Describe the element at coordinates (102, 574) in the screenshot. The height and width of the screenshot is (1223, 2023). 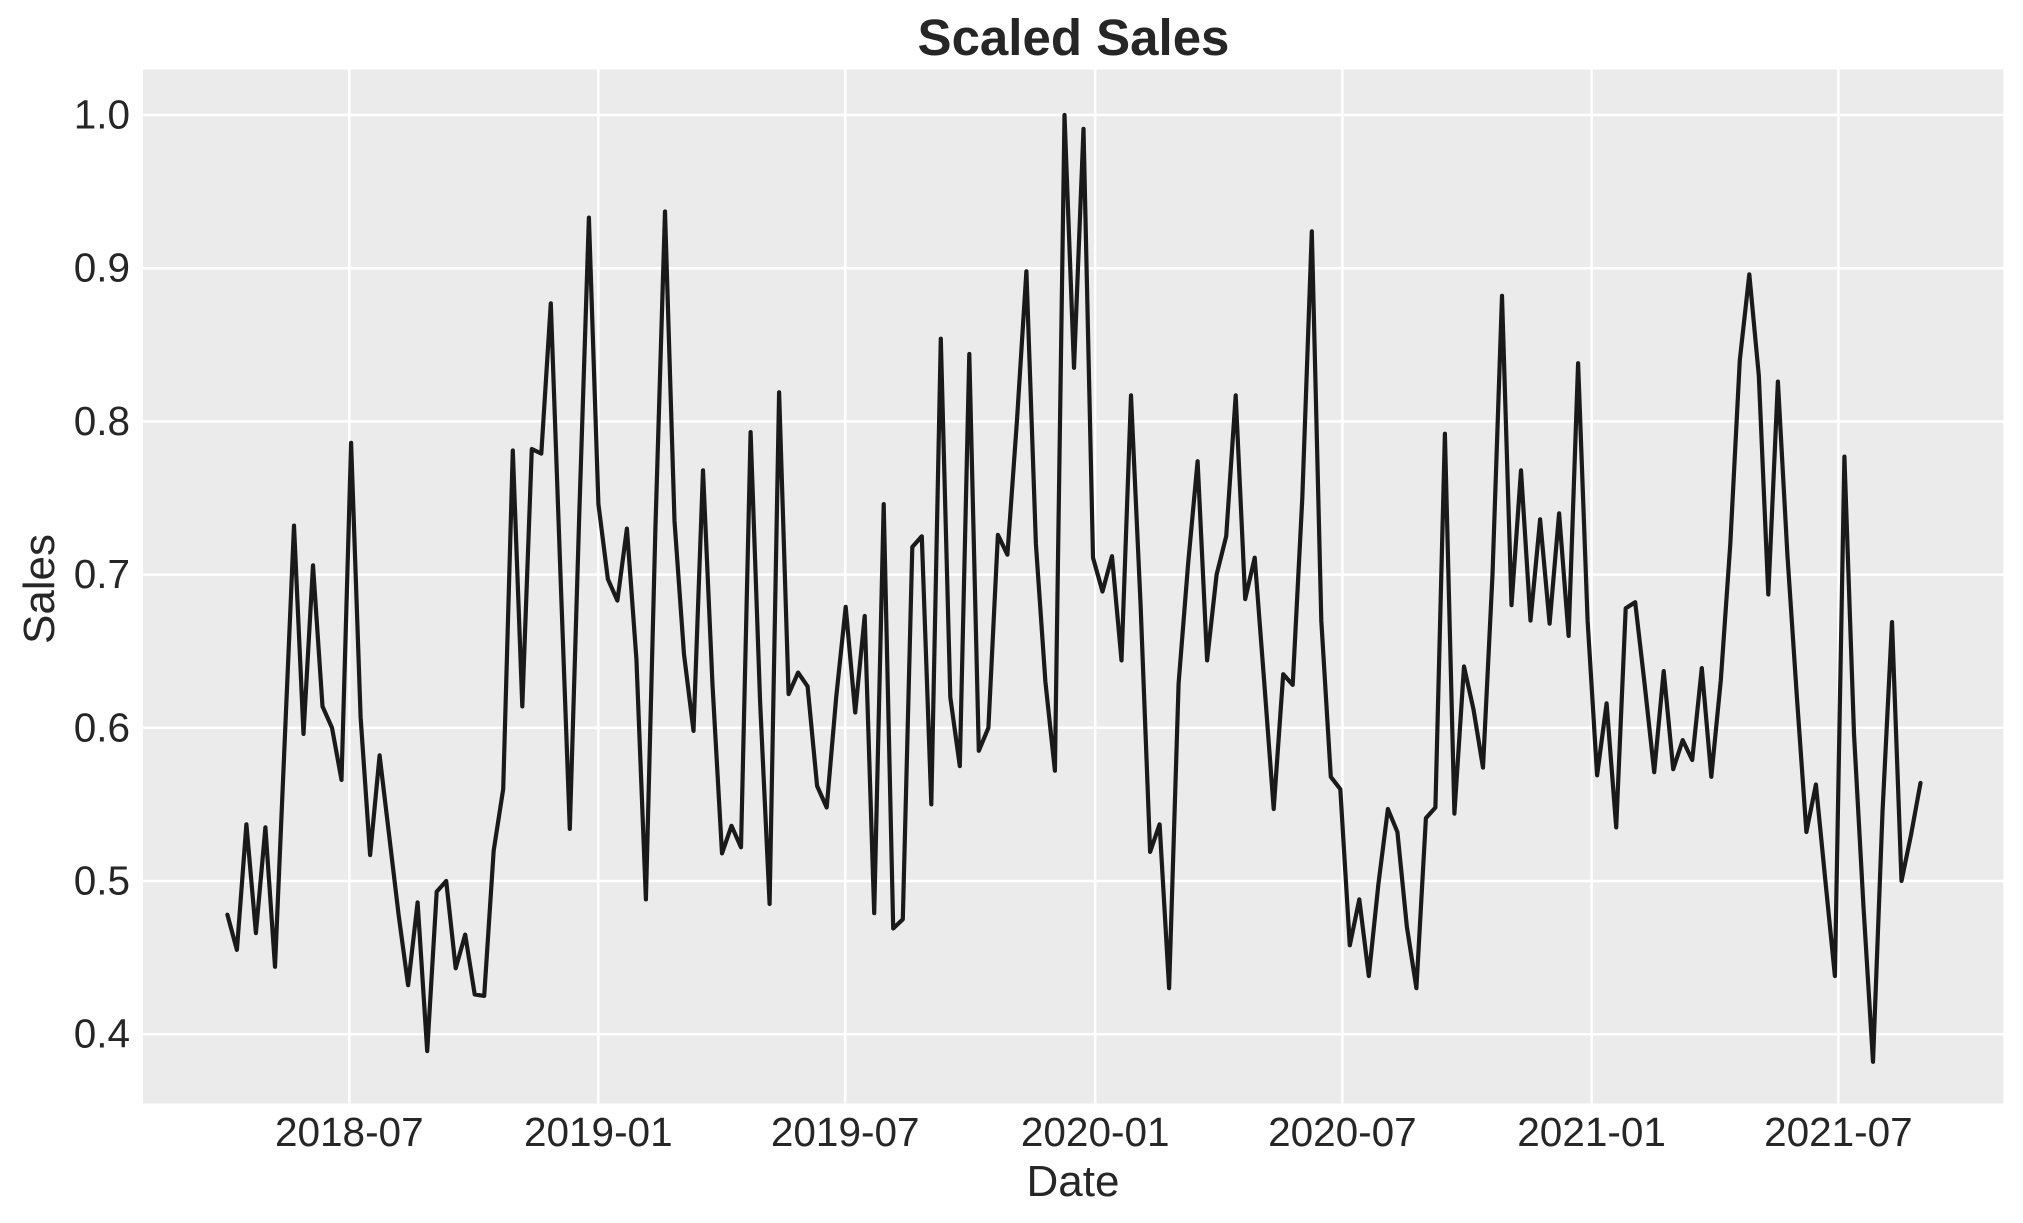
I see `svg-text: 0.7` at that location.